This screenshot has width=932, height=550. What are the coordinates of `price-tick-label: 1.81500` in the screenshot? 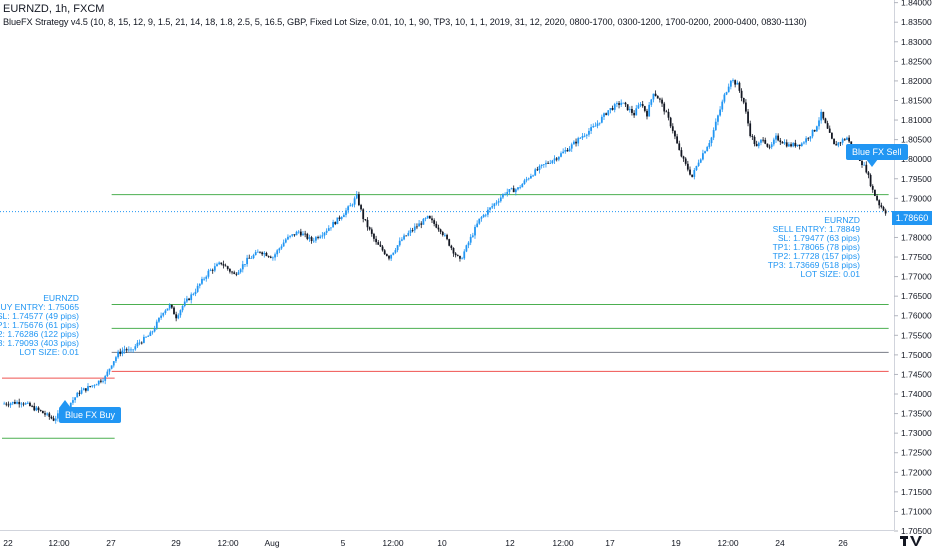 It's located at (916, 100).